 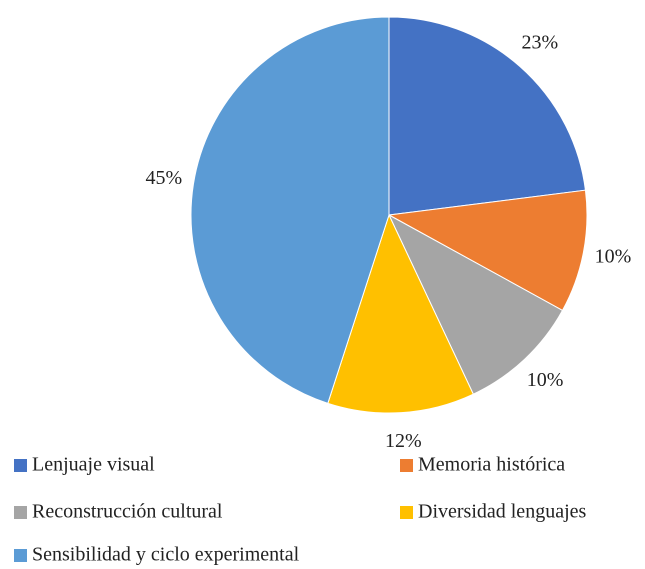 What do you see at coordinates (163, 178) in the screenshot?
I see `data-label: 45%` at bounding box center [163, 178].